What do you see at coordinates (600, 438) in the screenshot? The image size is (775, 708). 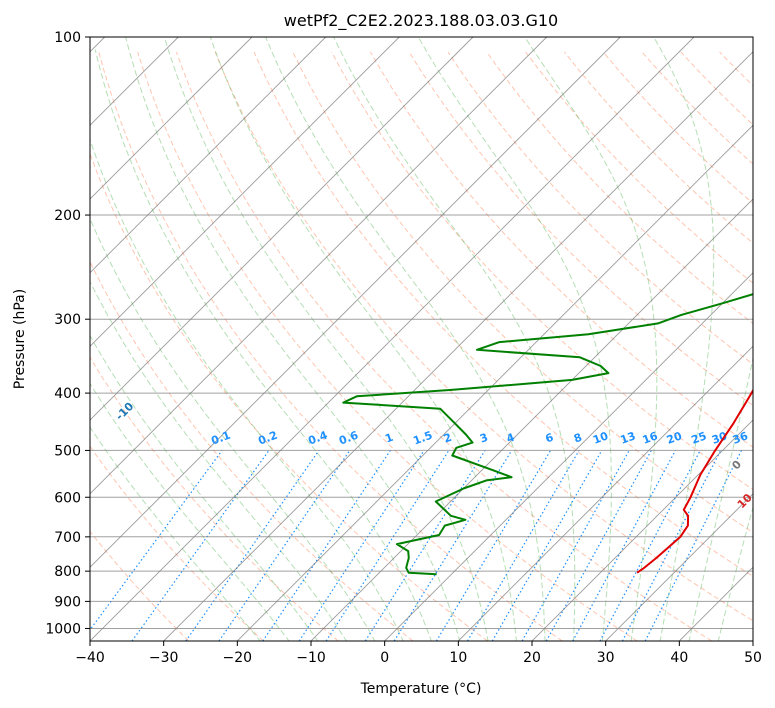 I see `mixing-ratio-label: 10` at bounding box center [600, 438].